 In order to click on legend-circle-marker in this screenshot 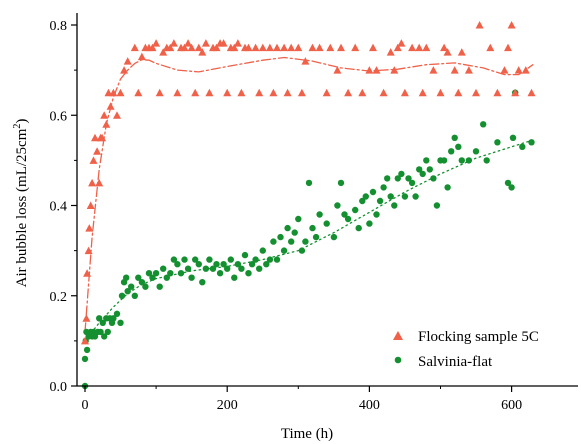, I will do `click(398, 360)`.